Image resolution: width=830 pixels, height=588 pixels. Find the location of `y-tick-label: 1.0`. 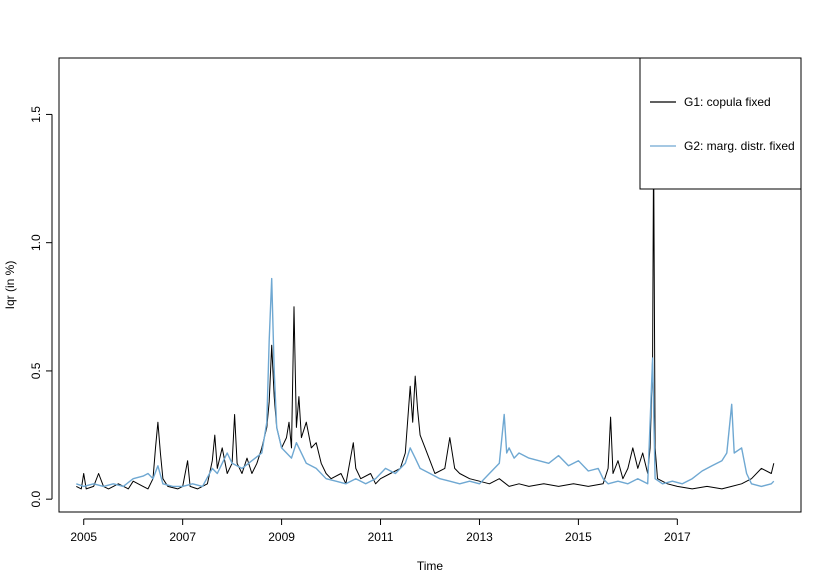

y-tick-label: 1.0 is located at coordinates (36, 242).